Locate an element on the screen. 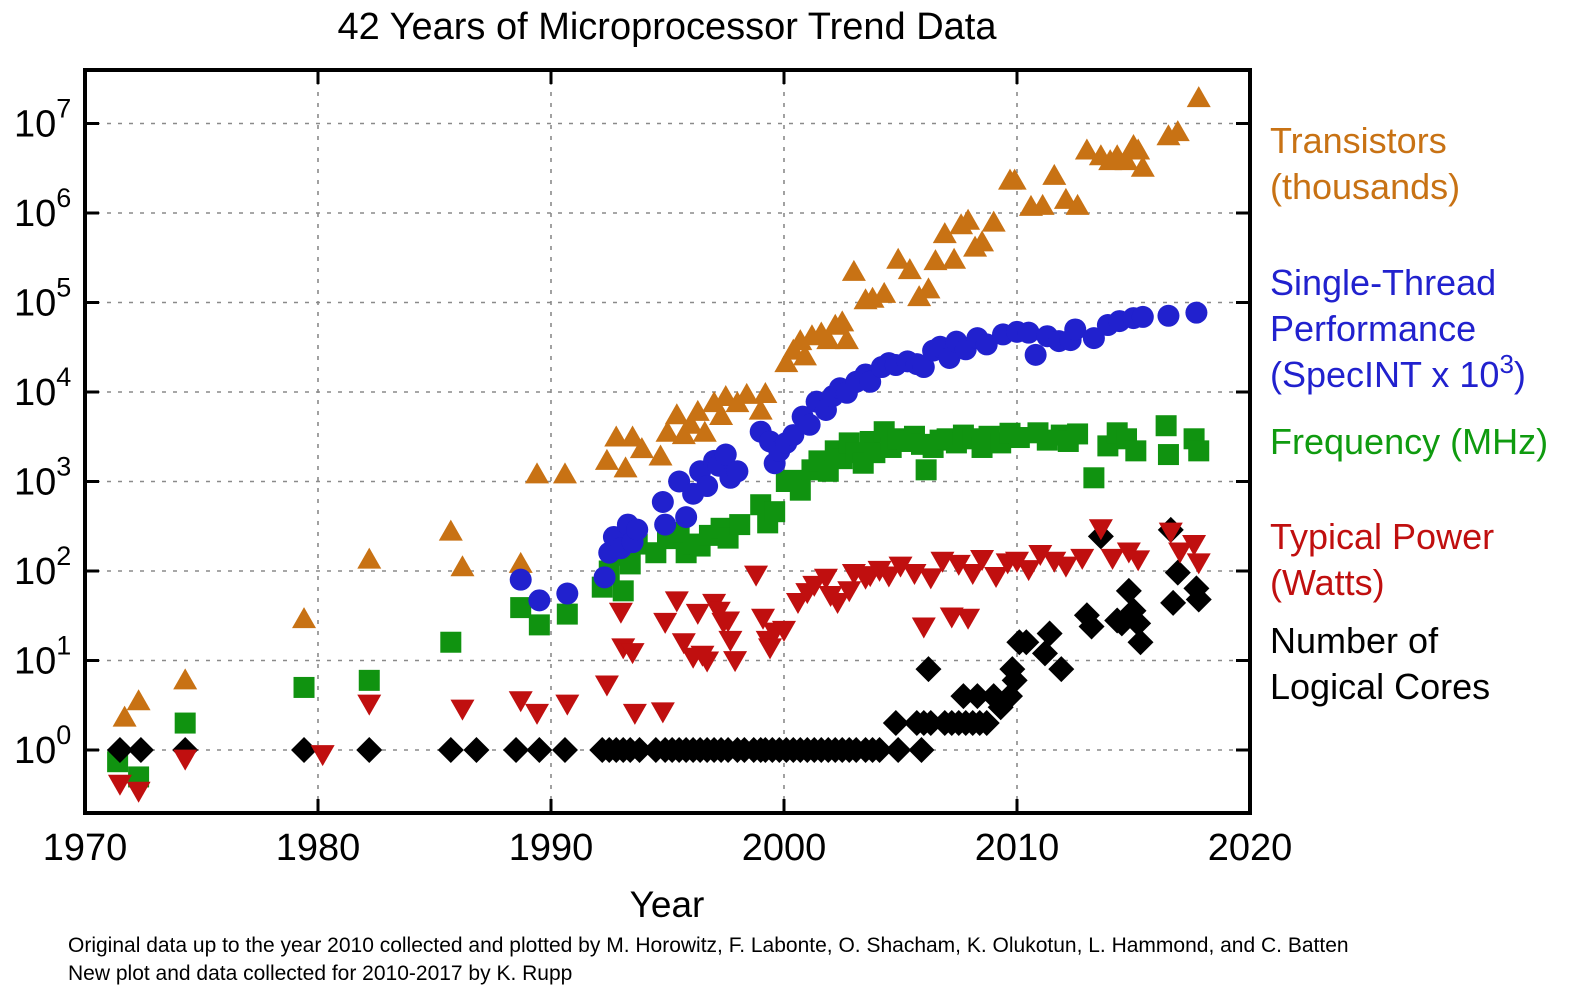  x-tick-label: 1980 is located at coordinates (318, 848).